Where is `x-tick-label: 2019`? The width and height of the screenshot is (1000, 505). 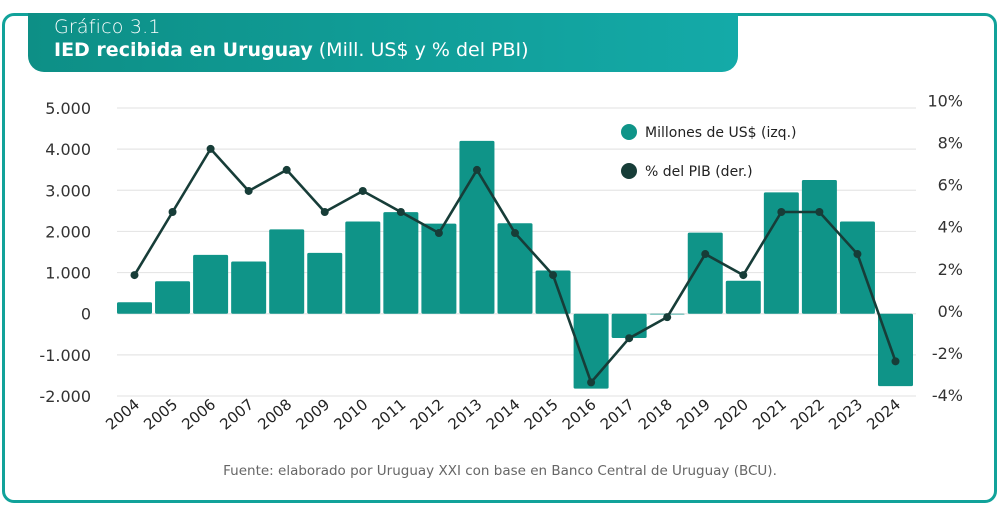 x-tick-label: 2019 is located at coordinates (693, 414).